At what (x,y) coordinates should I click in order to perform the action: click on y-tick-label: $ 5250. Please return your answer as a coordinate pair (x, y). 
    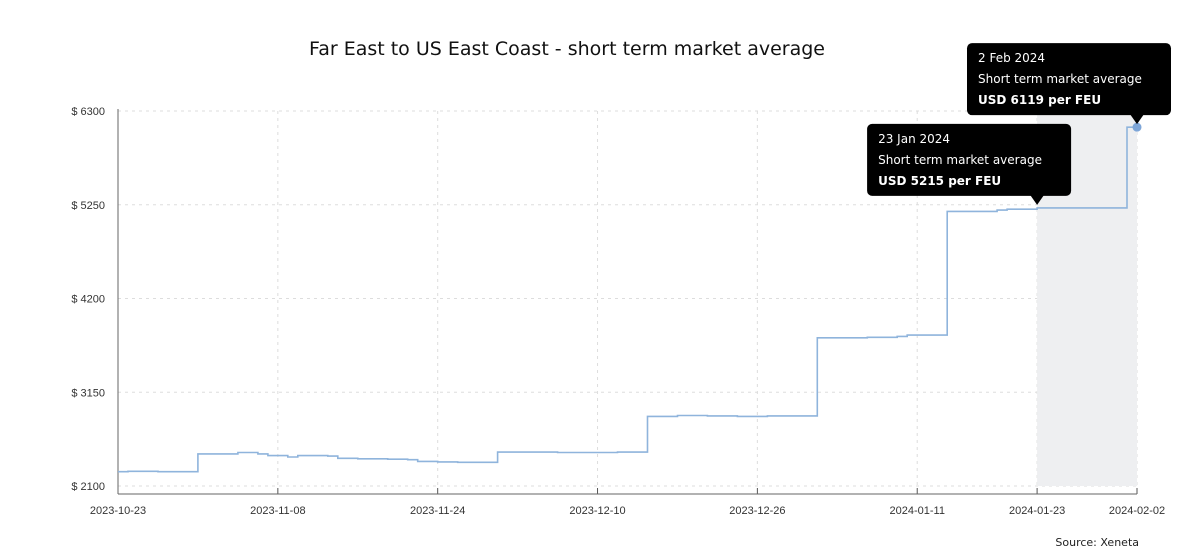
    Looking at the image, I should click on (88, 206).